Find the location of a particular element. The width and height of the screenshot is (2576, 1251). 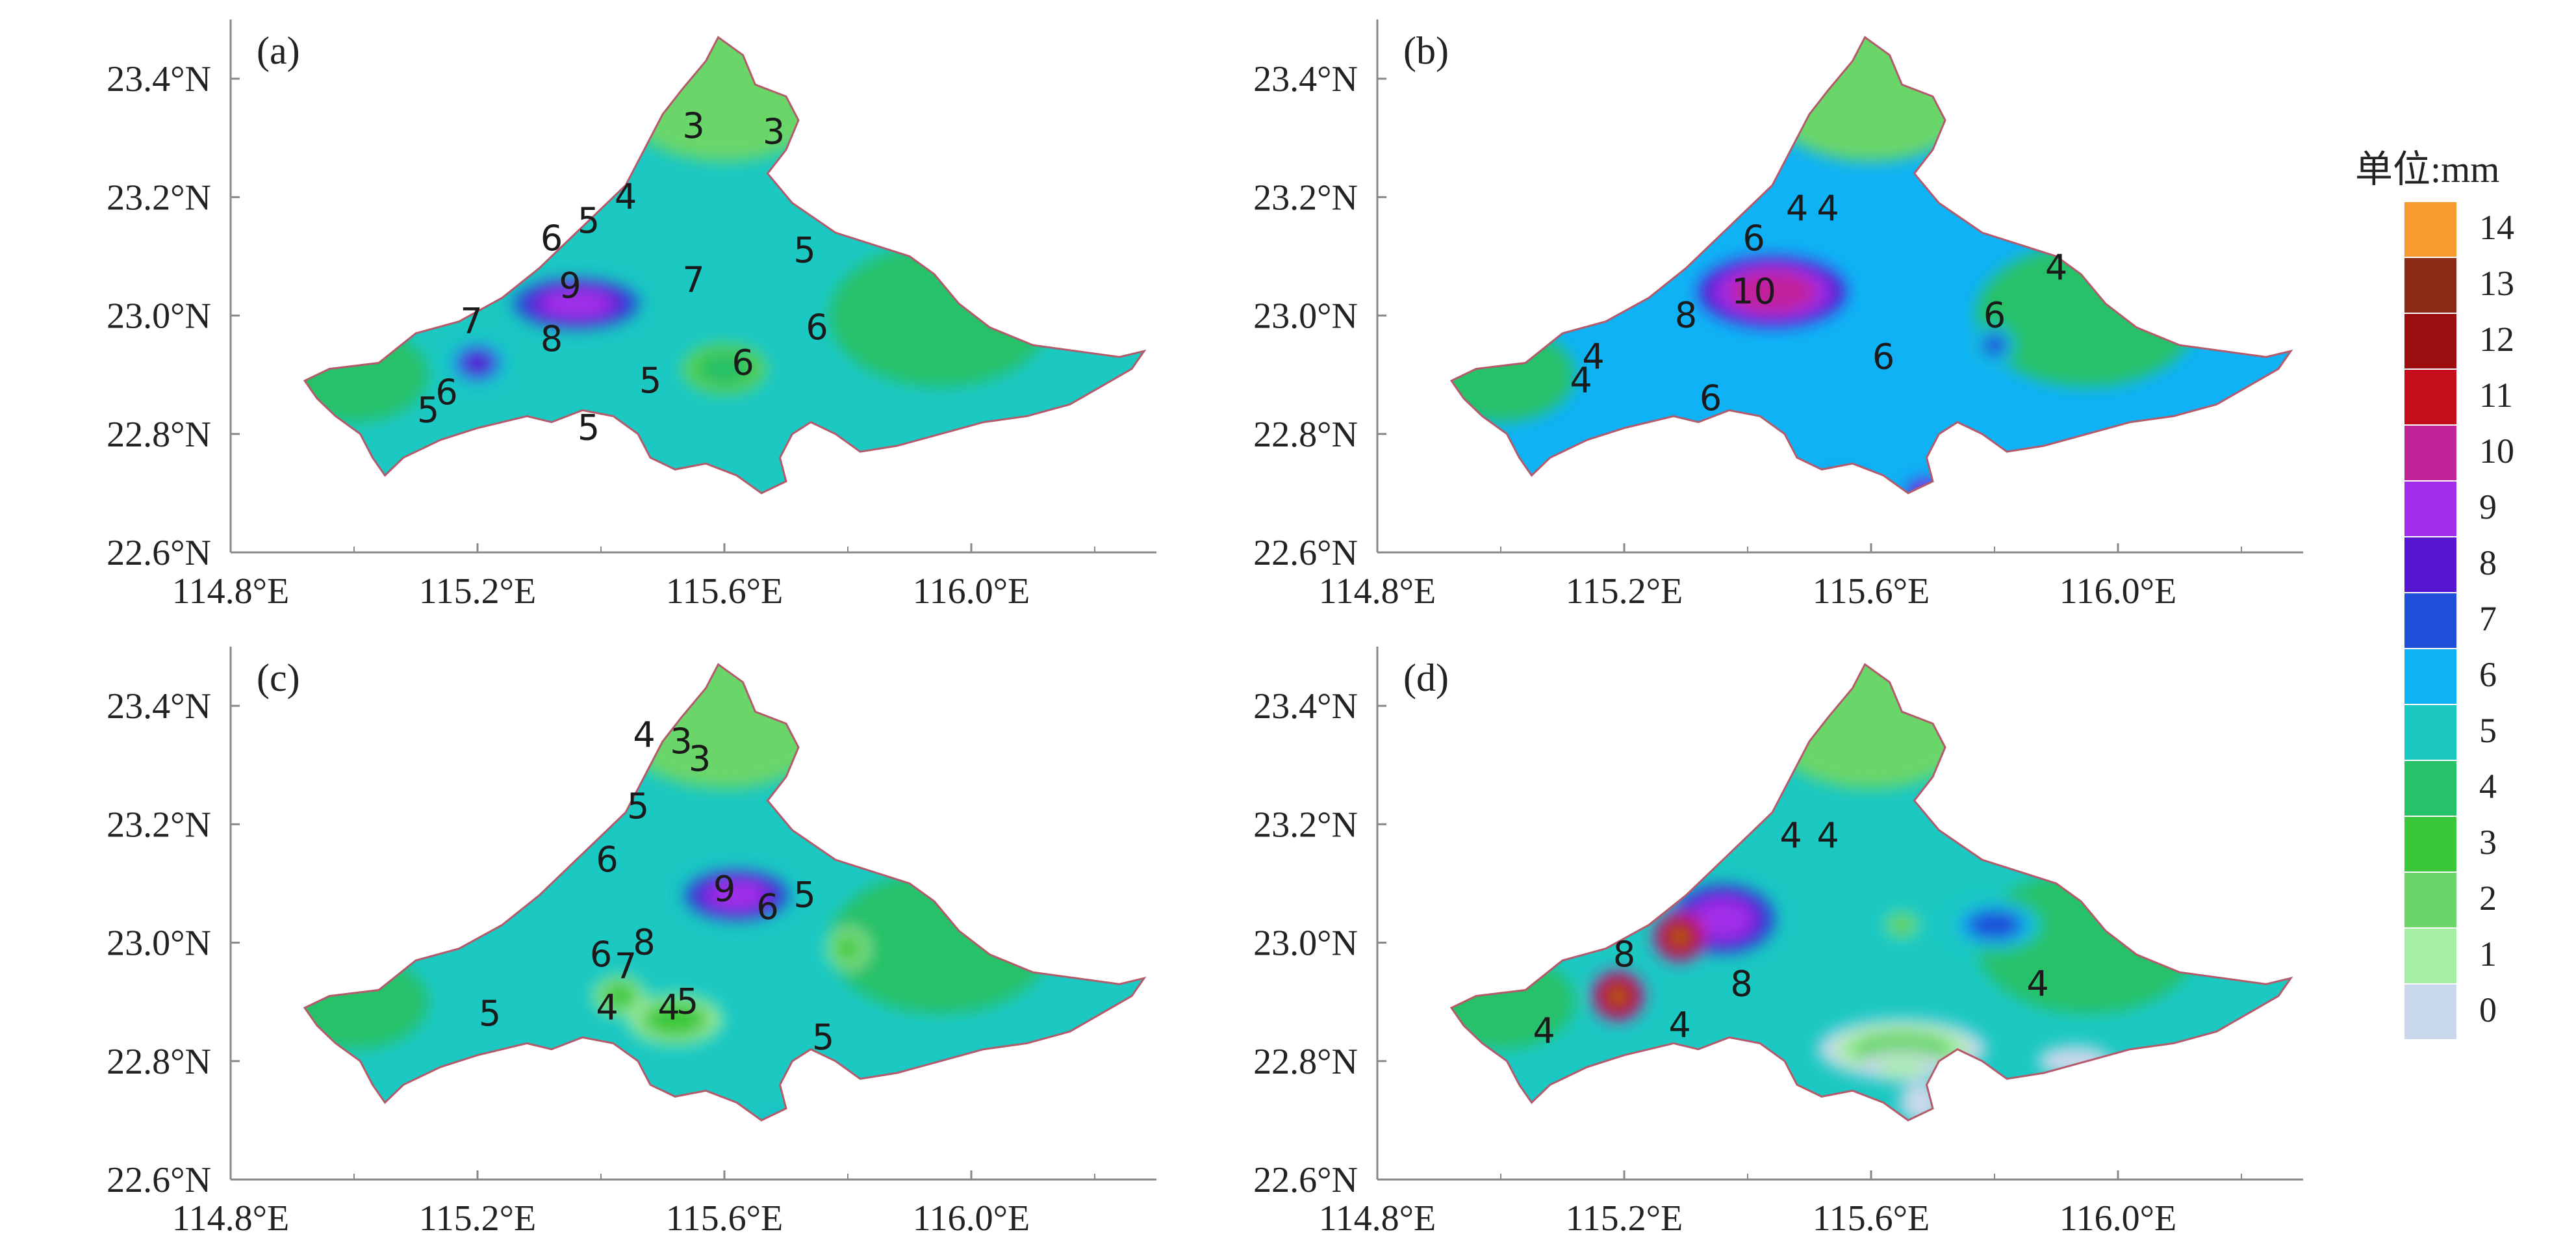

colorbar-level-label: 7 is located at coordinates (2488, 618).